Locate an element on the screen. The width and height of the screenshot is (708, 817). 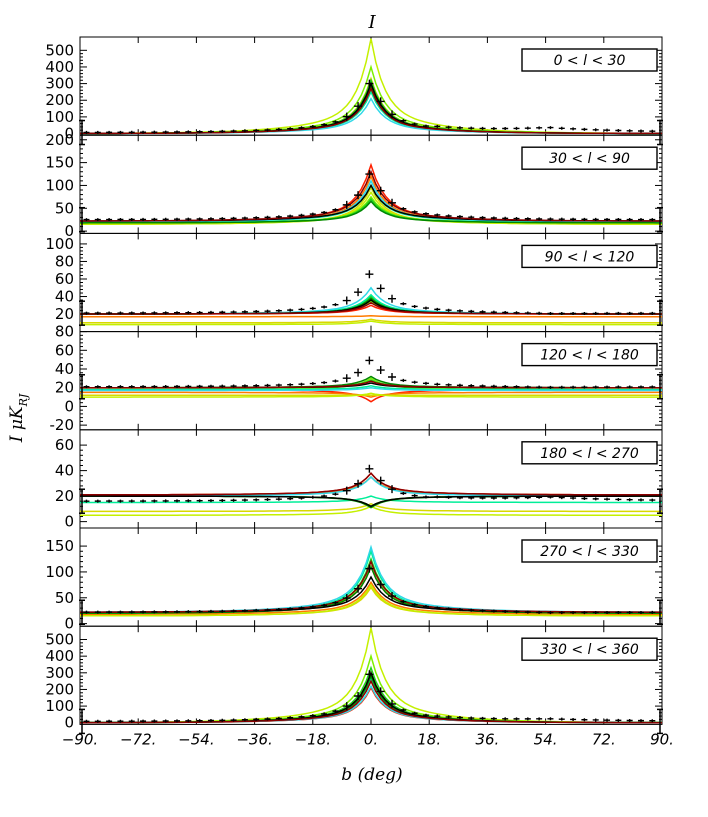
x-tick-label: −72. is located at coordinates (138, 739).